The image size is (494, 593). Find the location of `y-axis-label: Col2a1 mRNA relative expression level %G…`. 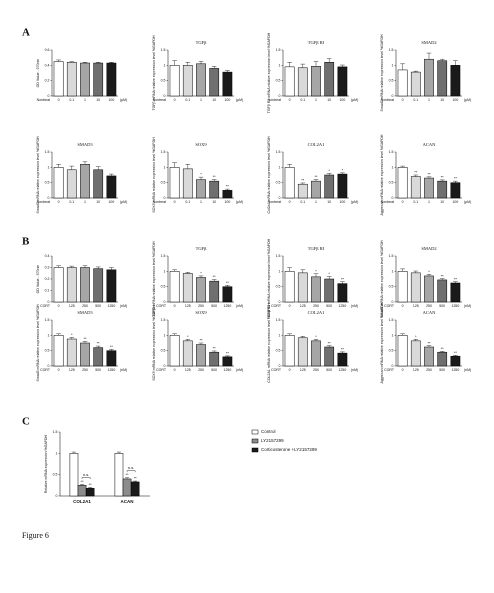

y-axis-label: Col2a1 mRNA relative expression level %G… is located at coordinates (269, 175).